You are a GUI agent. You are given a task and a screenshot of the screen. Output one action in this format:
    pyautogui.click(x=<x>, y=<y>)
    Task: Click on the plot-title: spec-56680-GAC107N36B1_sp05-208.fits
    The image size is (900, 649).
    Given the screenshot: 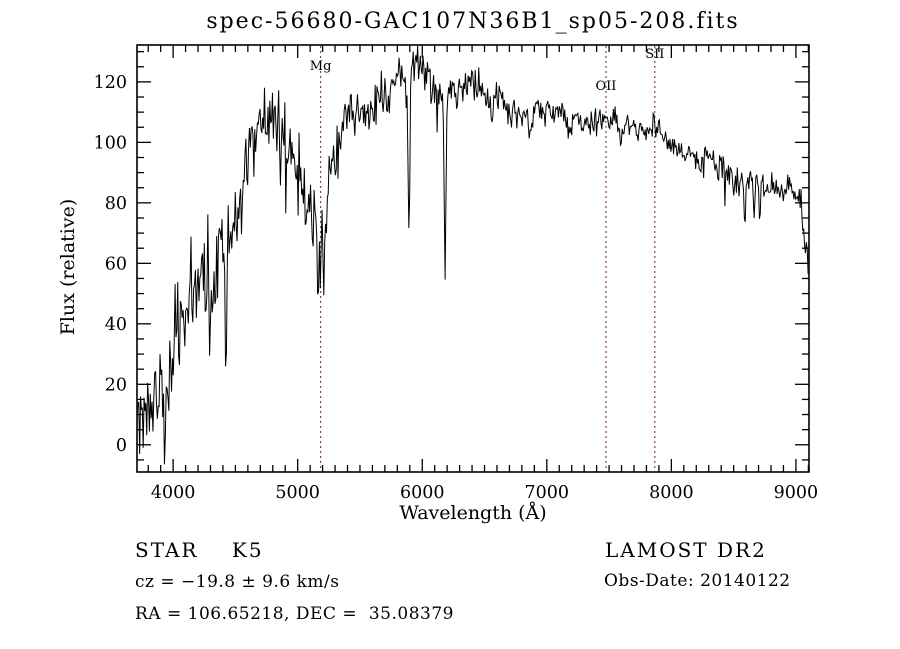 What is the action you would take?
    pyautogui.click(x=473, y=21)
    